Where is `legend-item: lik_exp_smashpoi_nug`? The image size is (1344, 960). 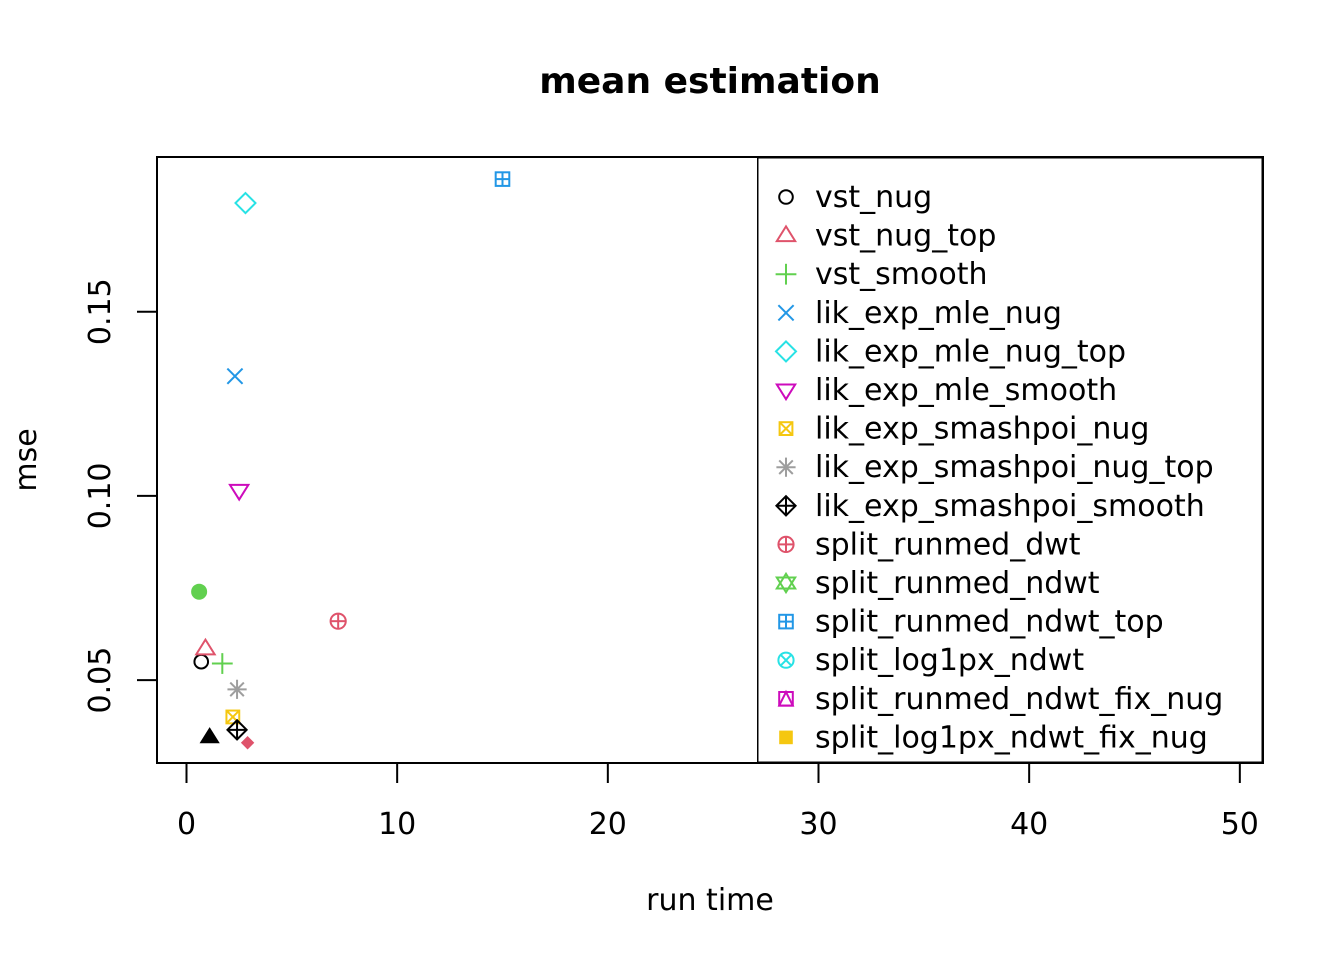
legend-item: lik_exp_smashpoi_nug is located at coordinates (963, 429).